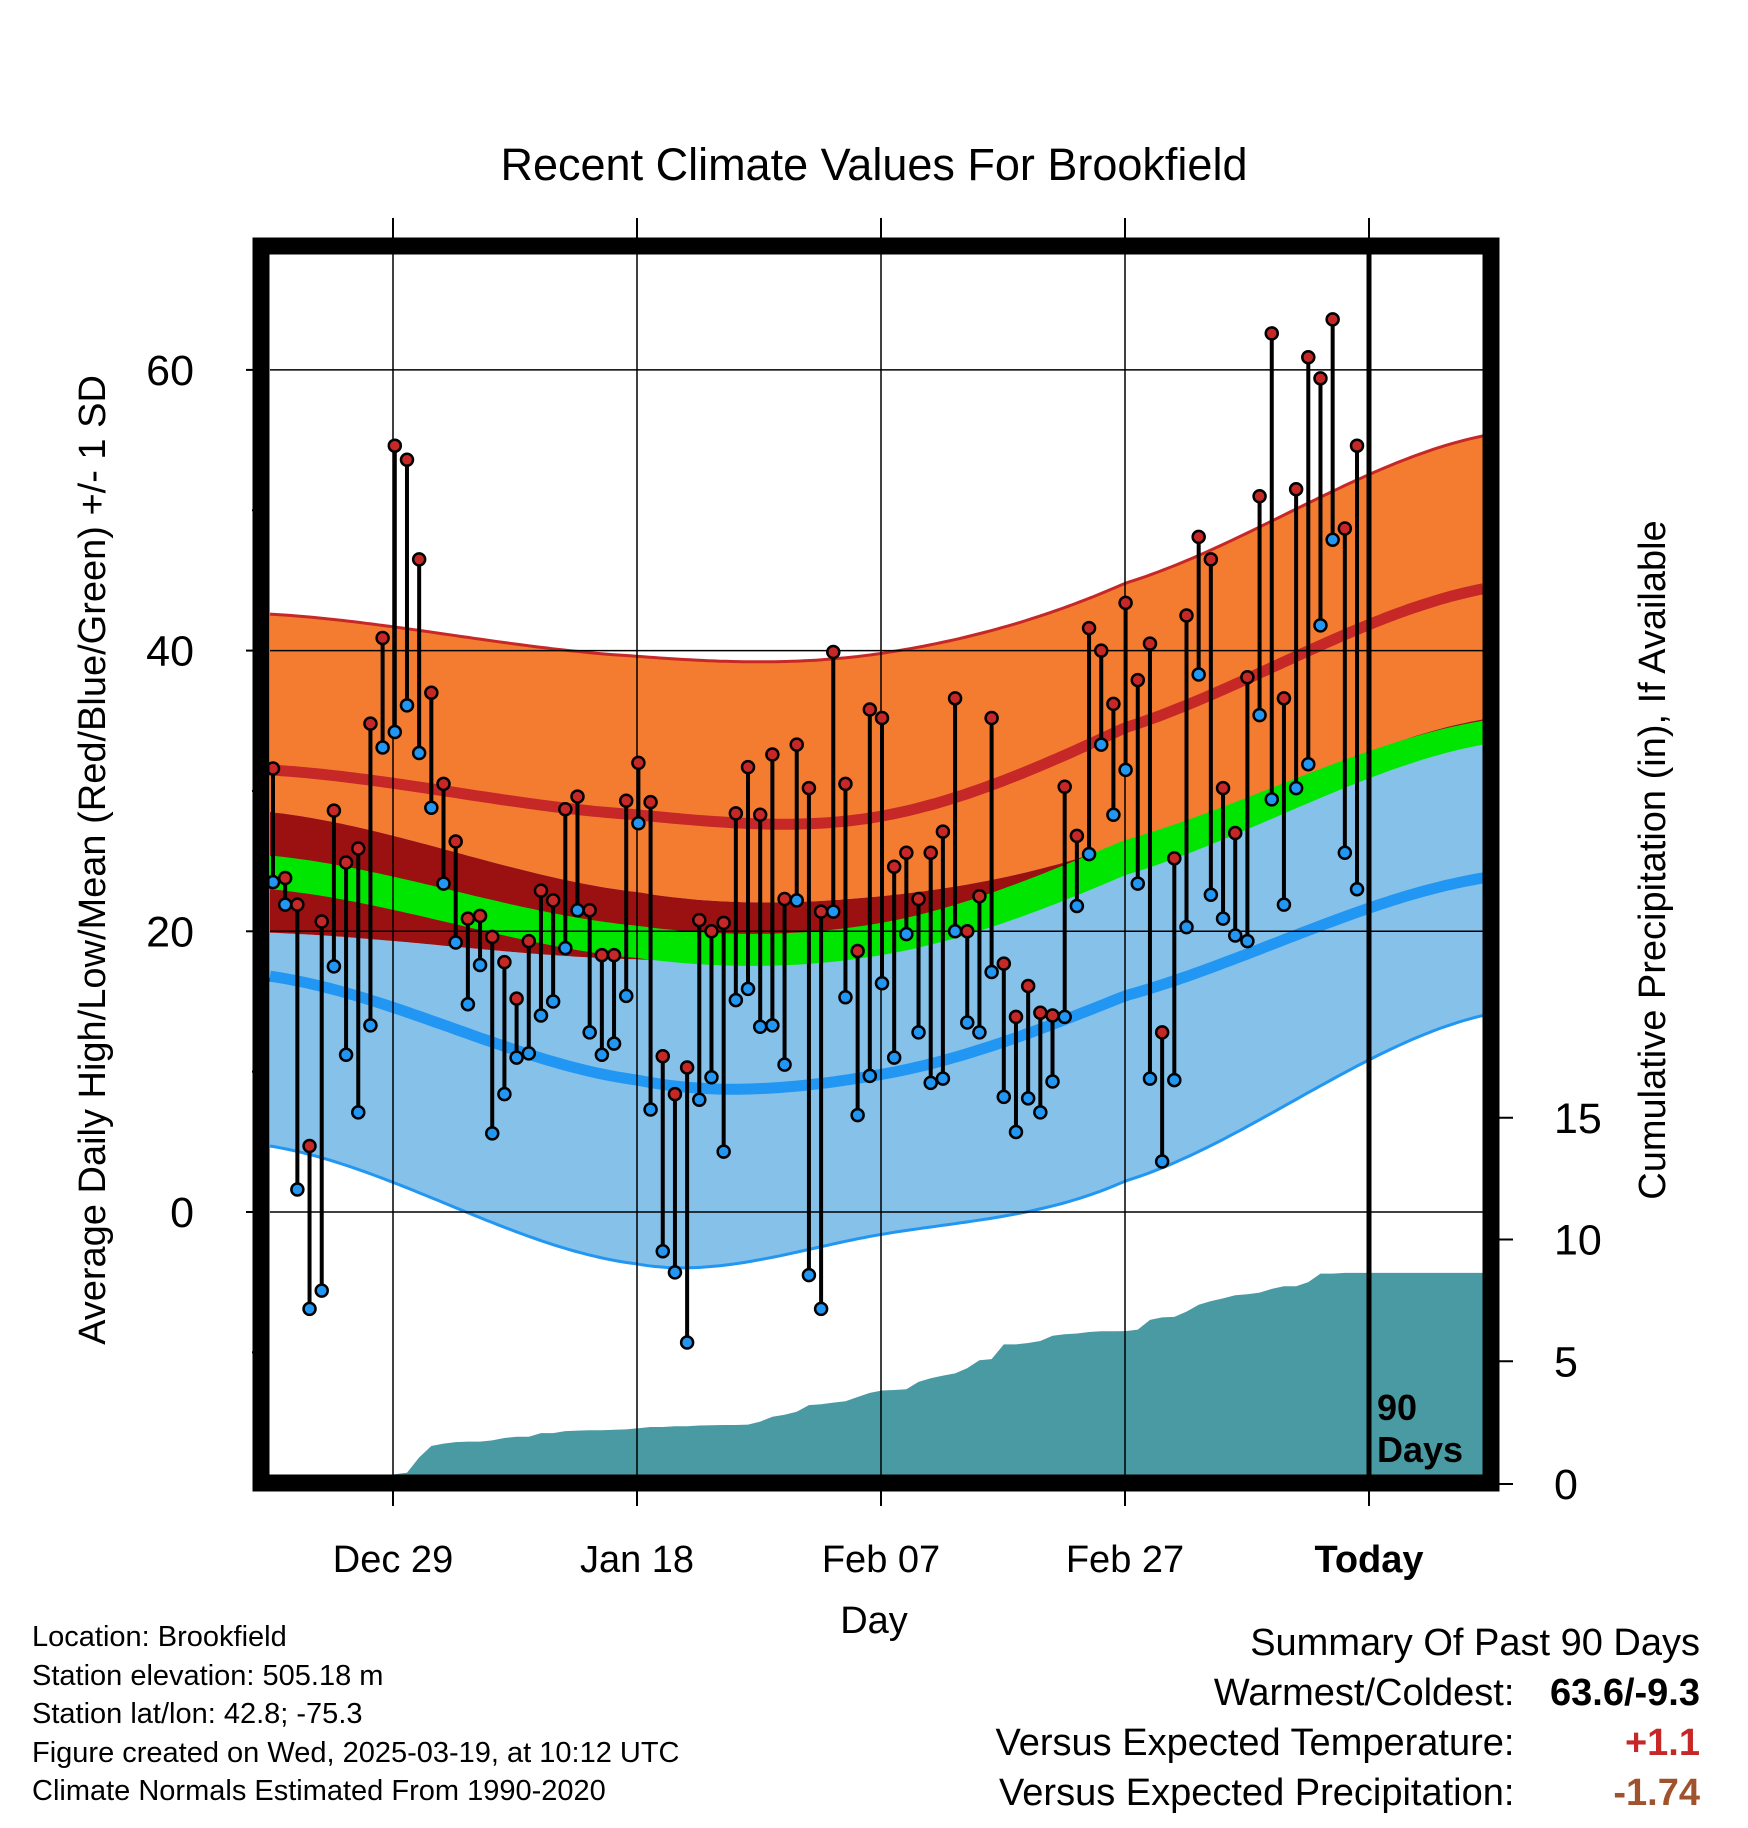  Describe the element at coordinates (876, 983) in the screenshot. I see `normal-low-line` at that location.